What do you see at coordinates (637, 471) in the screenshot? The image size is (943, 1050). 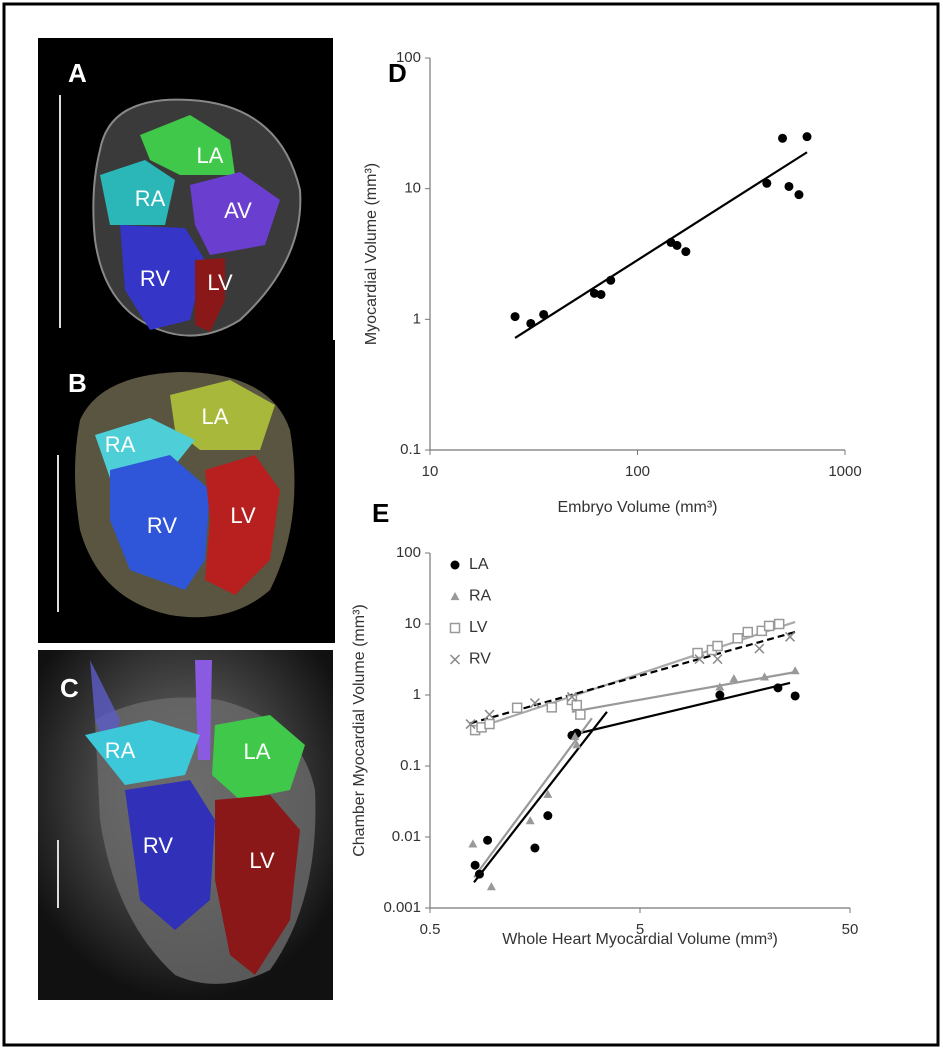 I see `x-tick-label: 100` at bounding box center [637, 471].